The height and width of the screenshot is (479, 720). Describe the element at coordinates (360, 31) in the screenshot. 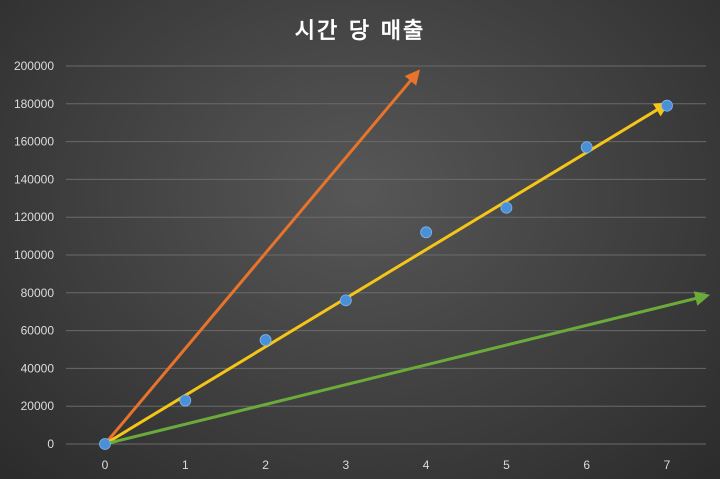

I see `chart-title: 시간 당 매출` at that location.